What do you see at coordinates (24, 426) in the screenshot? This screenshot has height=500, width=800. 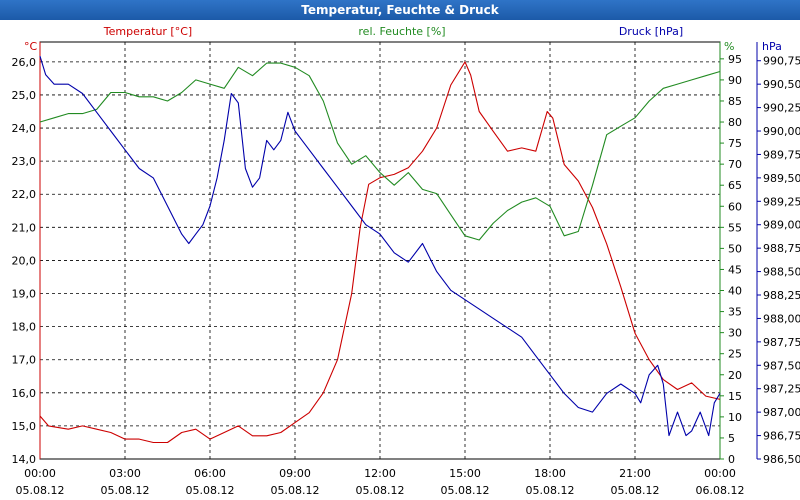 I see `temperature-tick-label: 15,0` at bounding box center [24, 426].